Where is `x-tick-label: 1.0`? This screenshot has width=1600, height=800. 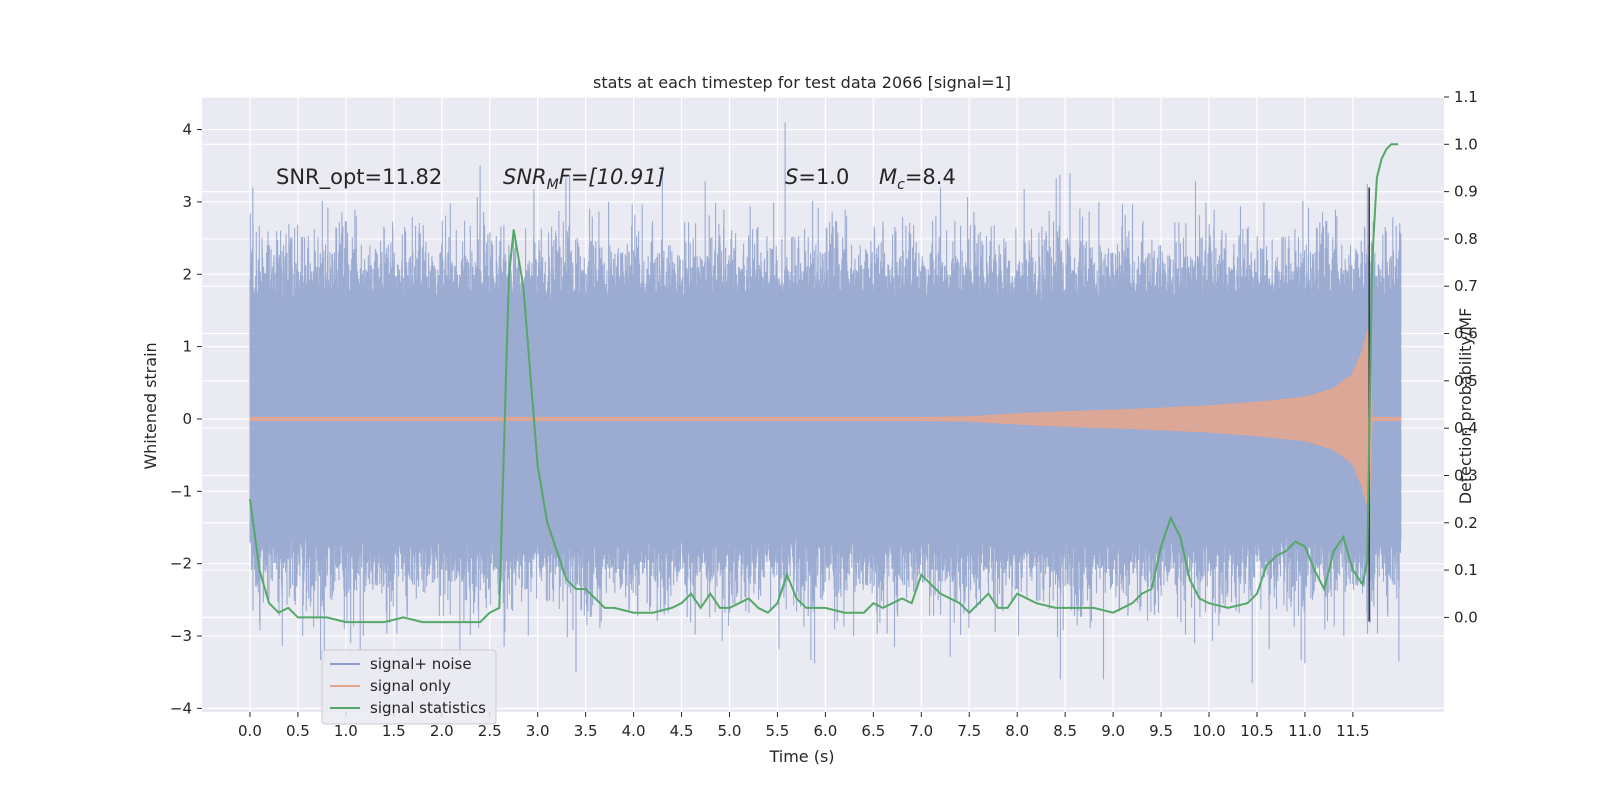
x-tick-label: 1.0 is located at coordinates (346, 731).